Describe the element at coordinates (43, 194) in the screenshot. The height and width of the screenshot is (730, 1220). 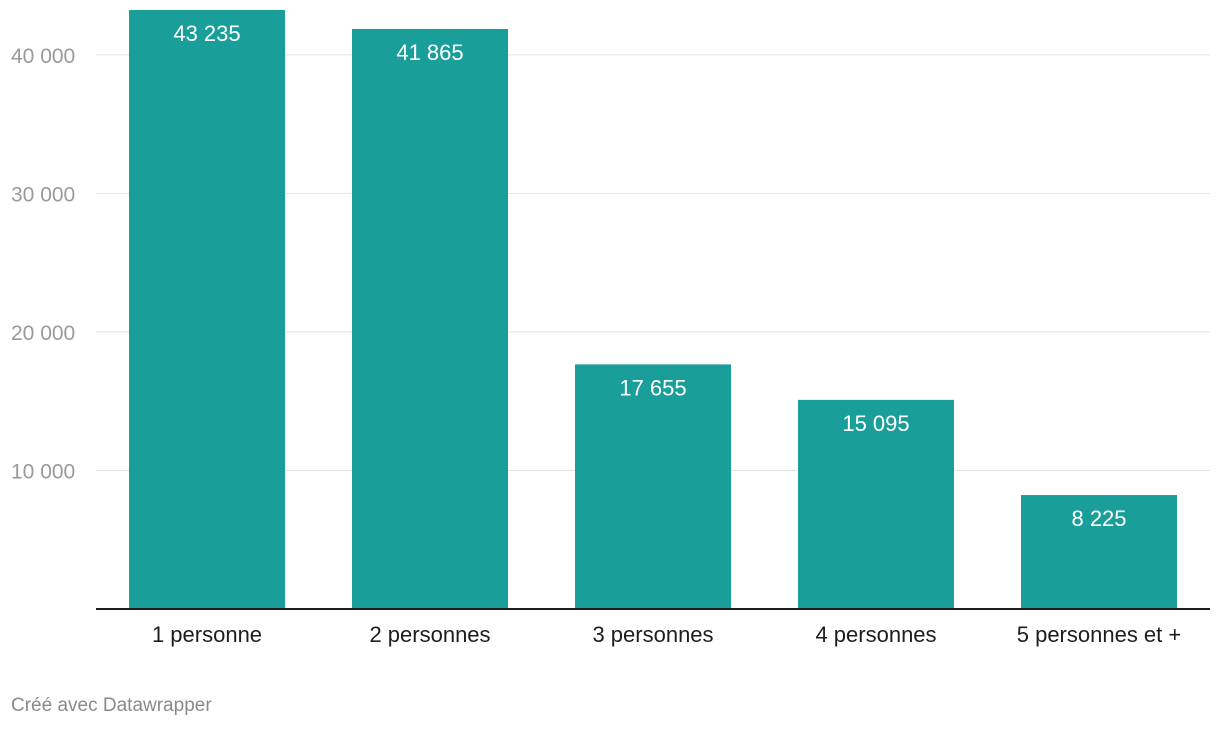
I see `y-tick-label: 30 000` at that location.